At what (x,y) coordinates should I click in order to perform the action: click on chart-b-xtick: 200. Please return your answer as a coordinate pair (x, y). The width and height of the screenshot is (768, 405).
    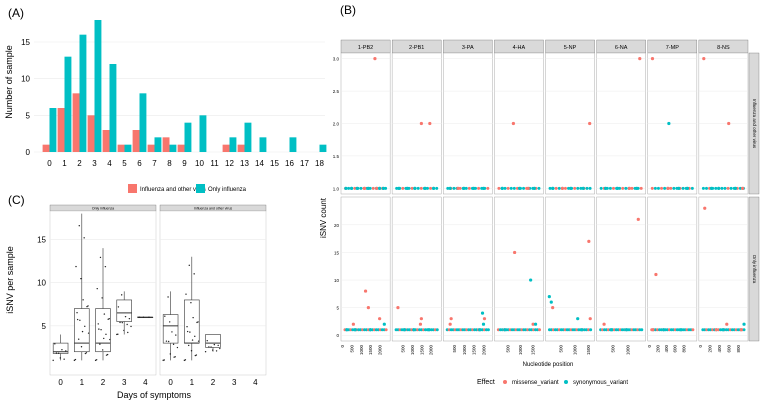
    Looking at the image, I should click on (709, 349).